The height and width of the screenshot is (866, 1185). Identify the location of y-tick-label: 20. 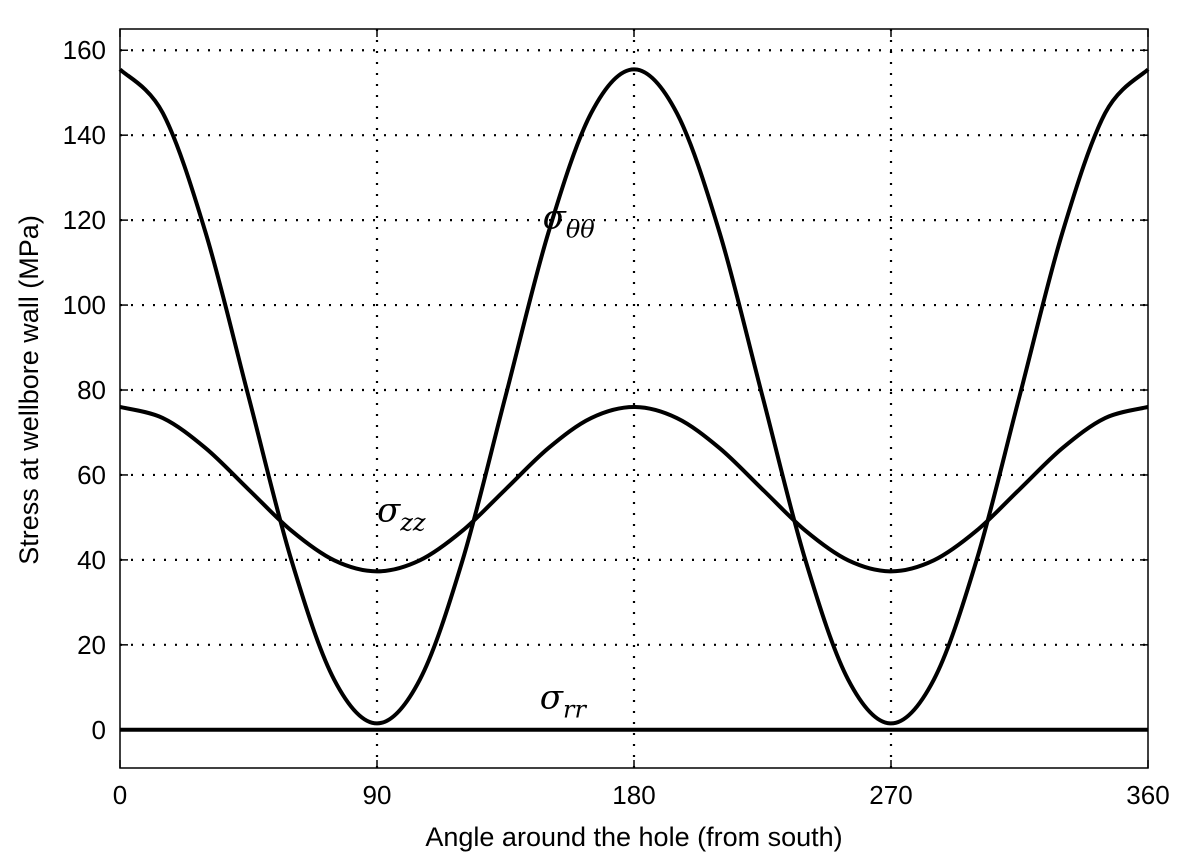
(91, 645).